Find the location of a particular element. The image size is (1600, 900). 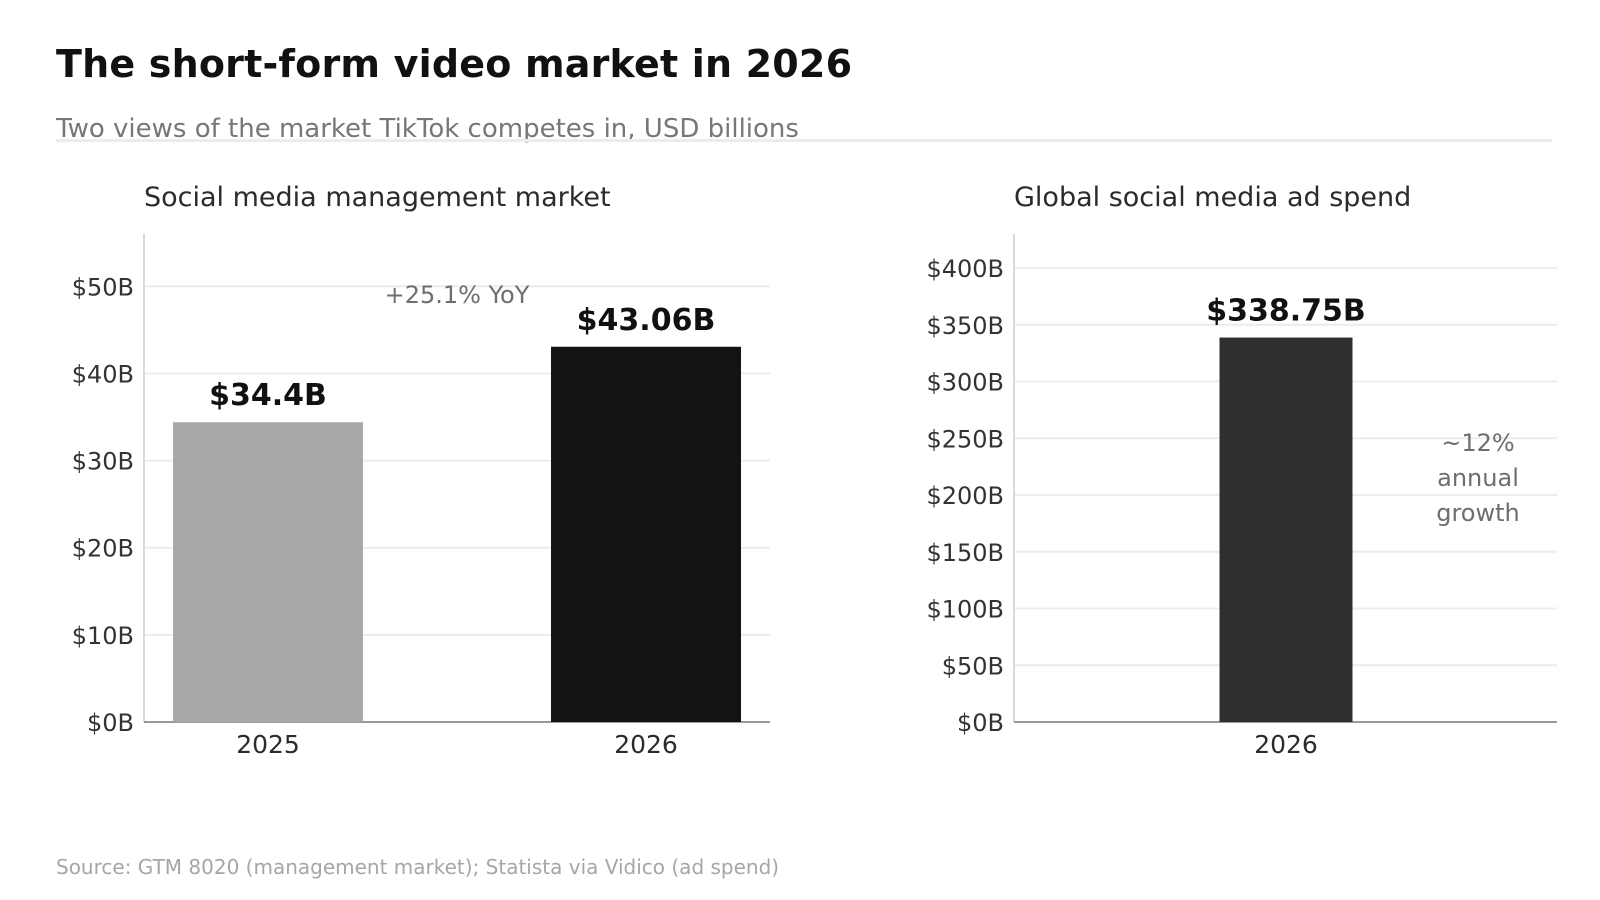

chart-1-y-tick-label: $200B is located at coordinates (965, 496).